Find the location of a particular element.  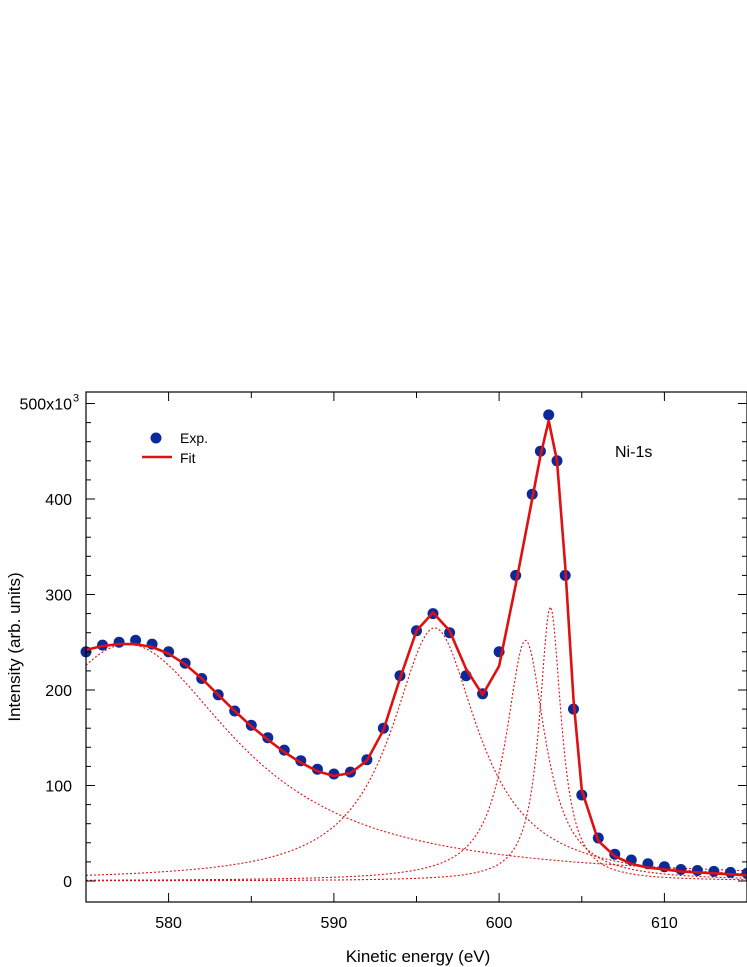

legend: Exp. Fit is located at coordinates (175, 448).